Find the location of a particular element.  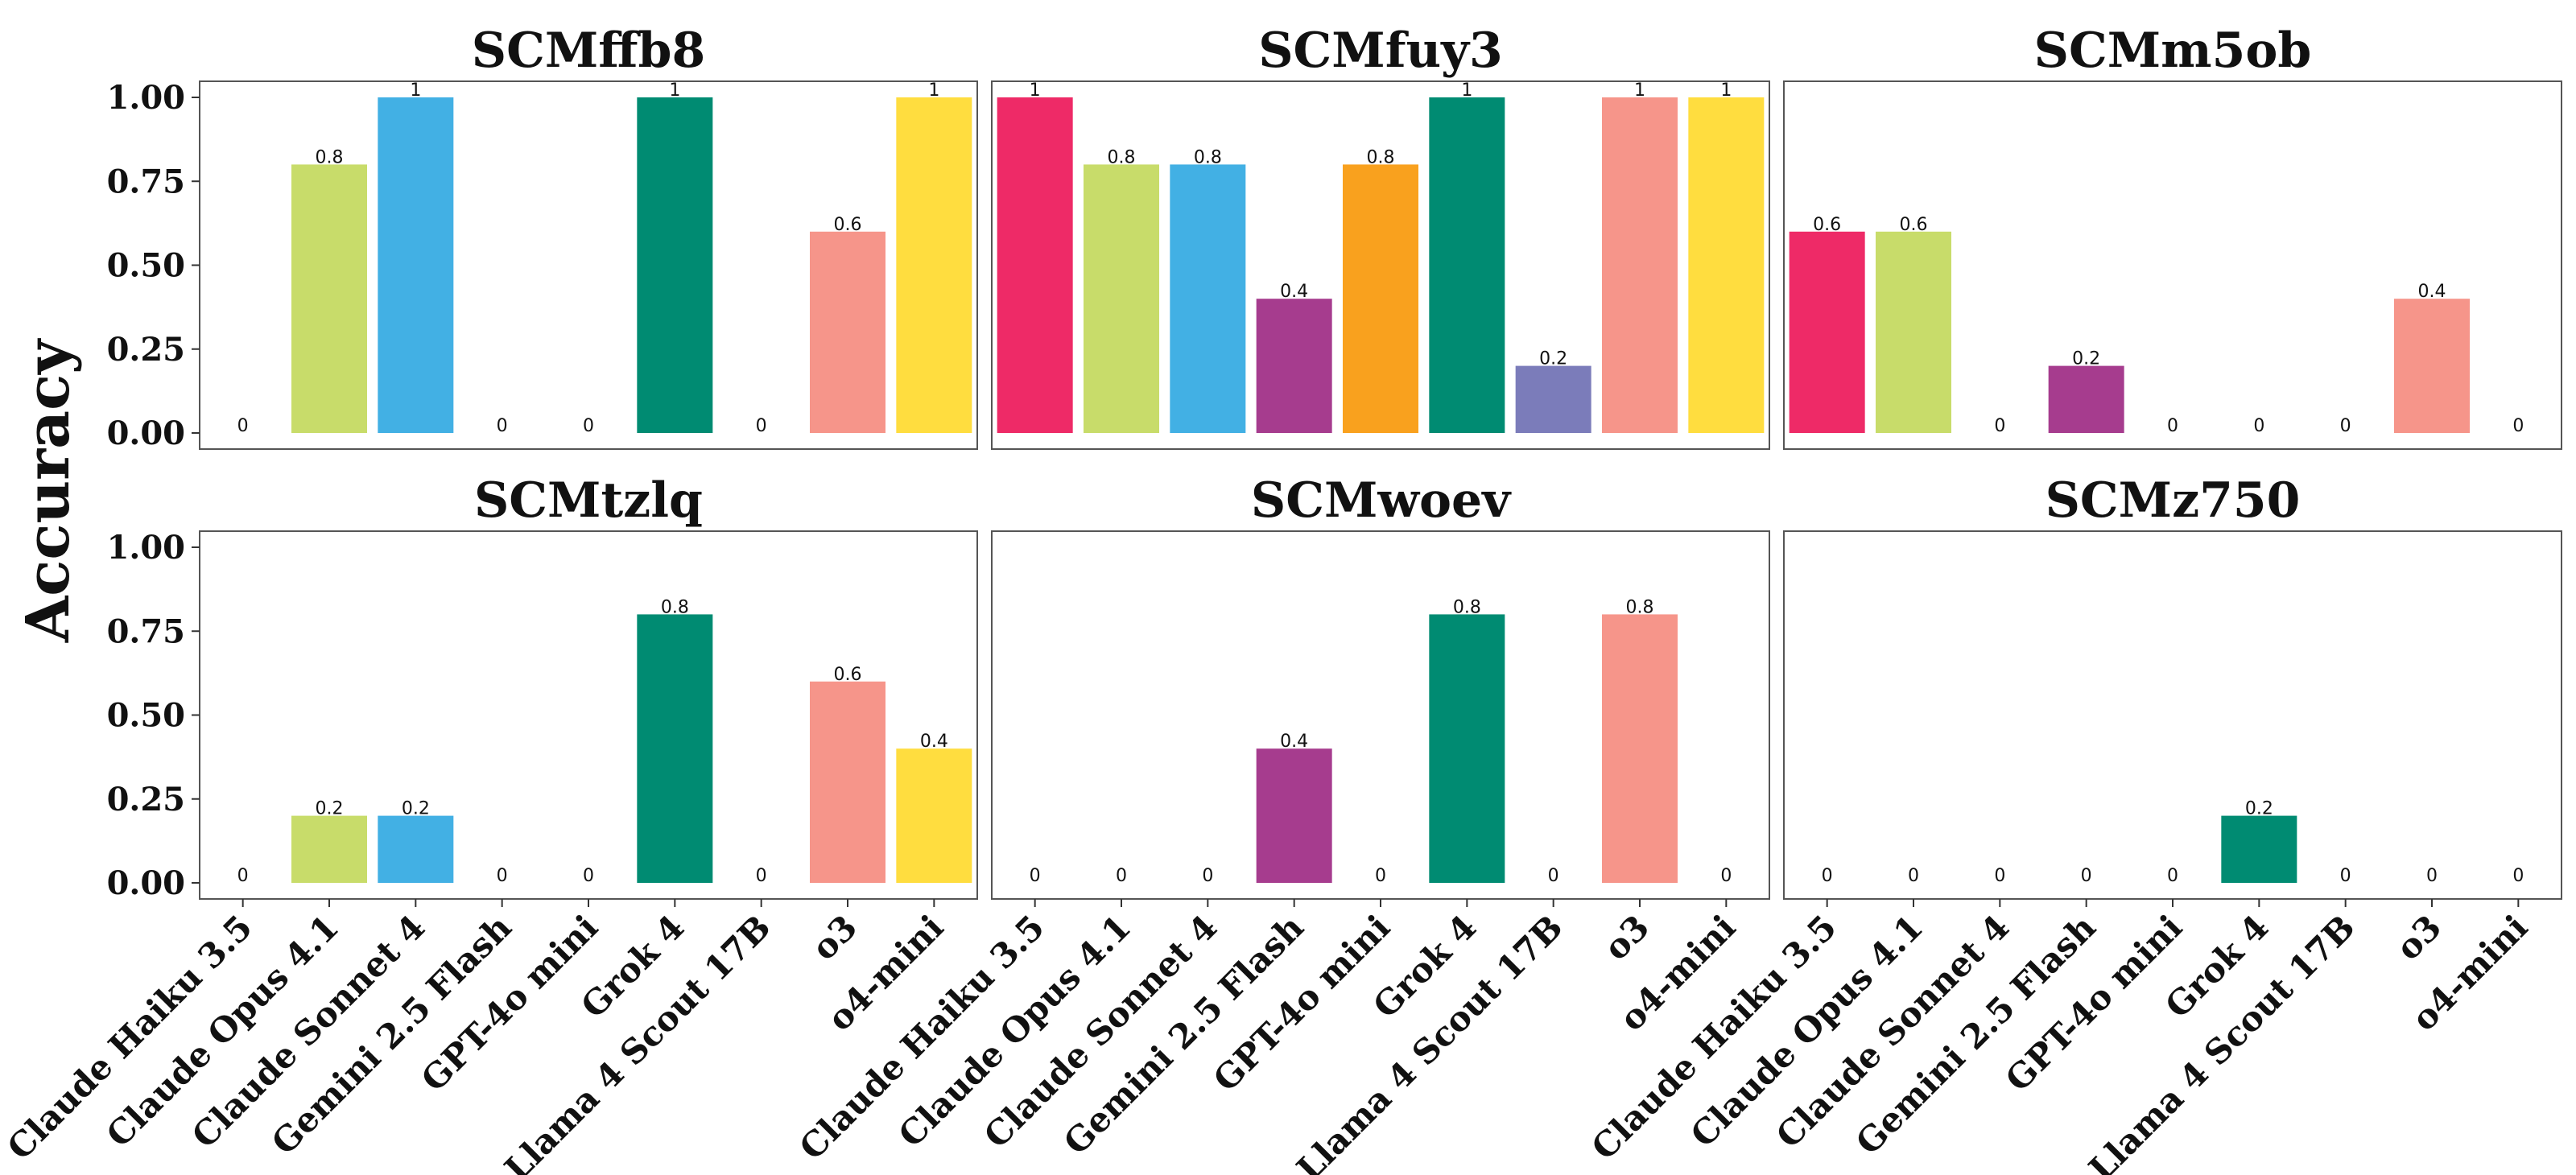

panel-1: SCMffb8 0.00 0.25 0.50 0.75 1.00 0 0.8 1 0 0 1 0 0.6 1 is located at coordinates (542, 237).